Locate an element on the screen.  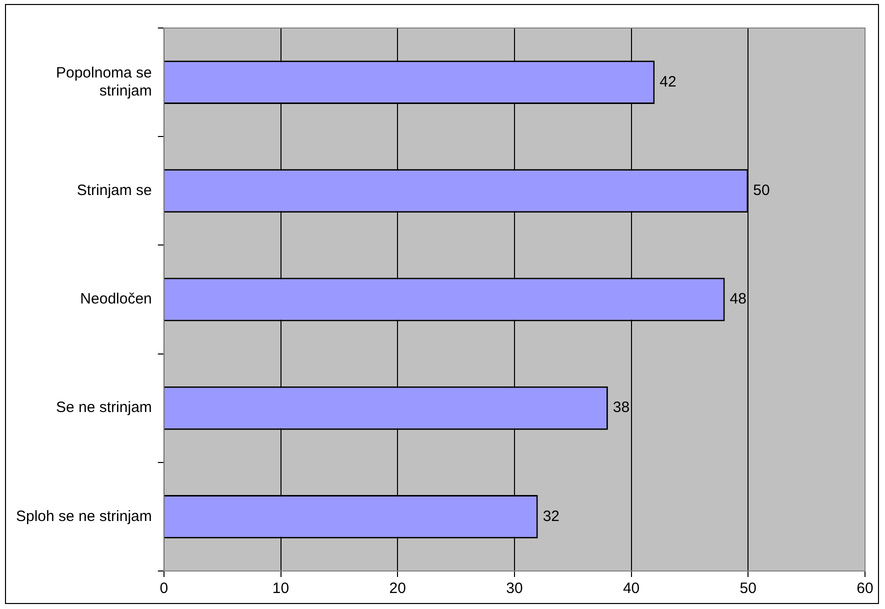
y-tick-label: Neodločen is located at coordinates (116, 299).